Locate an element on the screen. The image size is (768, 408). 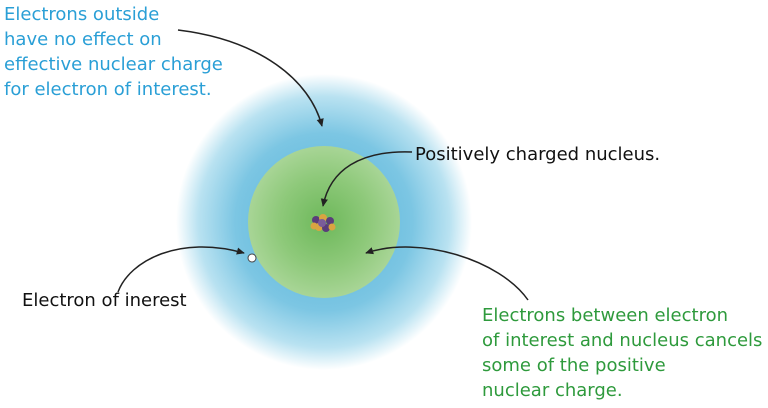
inner-electrons-label-line: some of the positive is located at coordinates (574, 365).